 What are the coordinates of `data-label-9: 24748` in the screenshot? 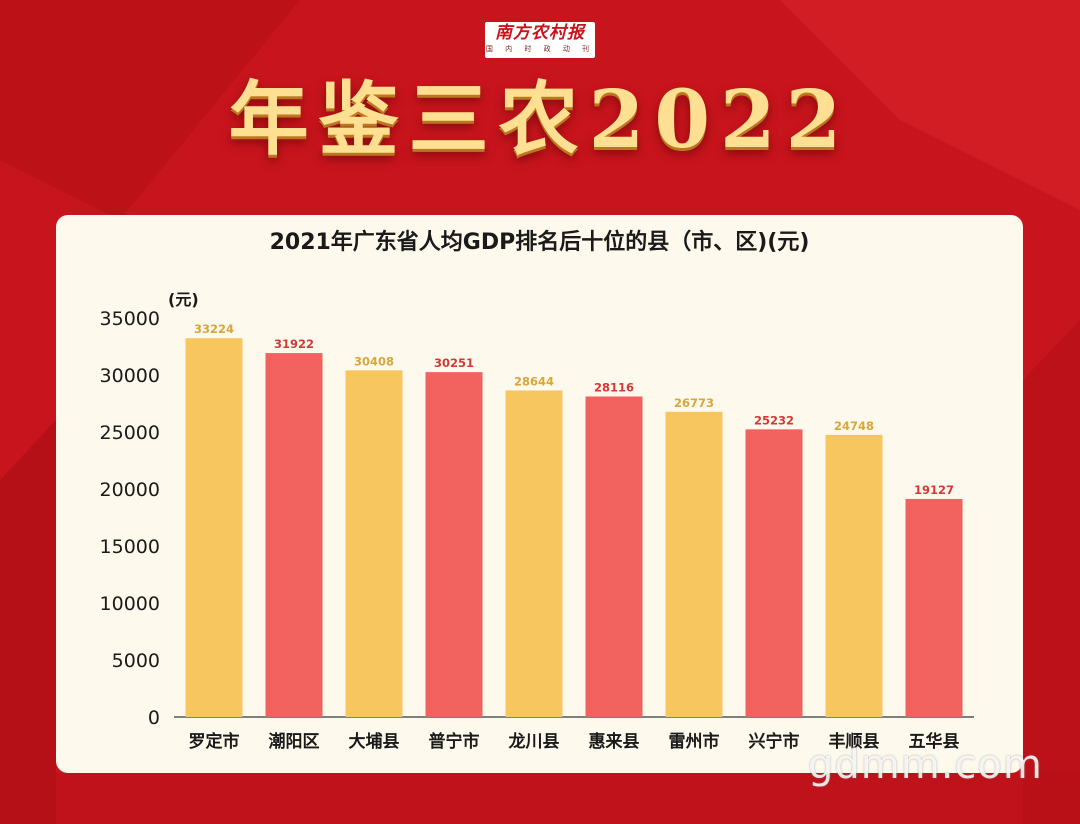 It's located at (854, 426).